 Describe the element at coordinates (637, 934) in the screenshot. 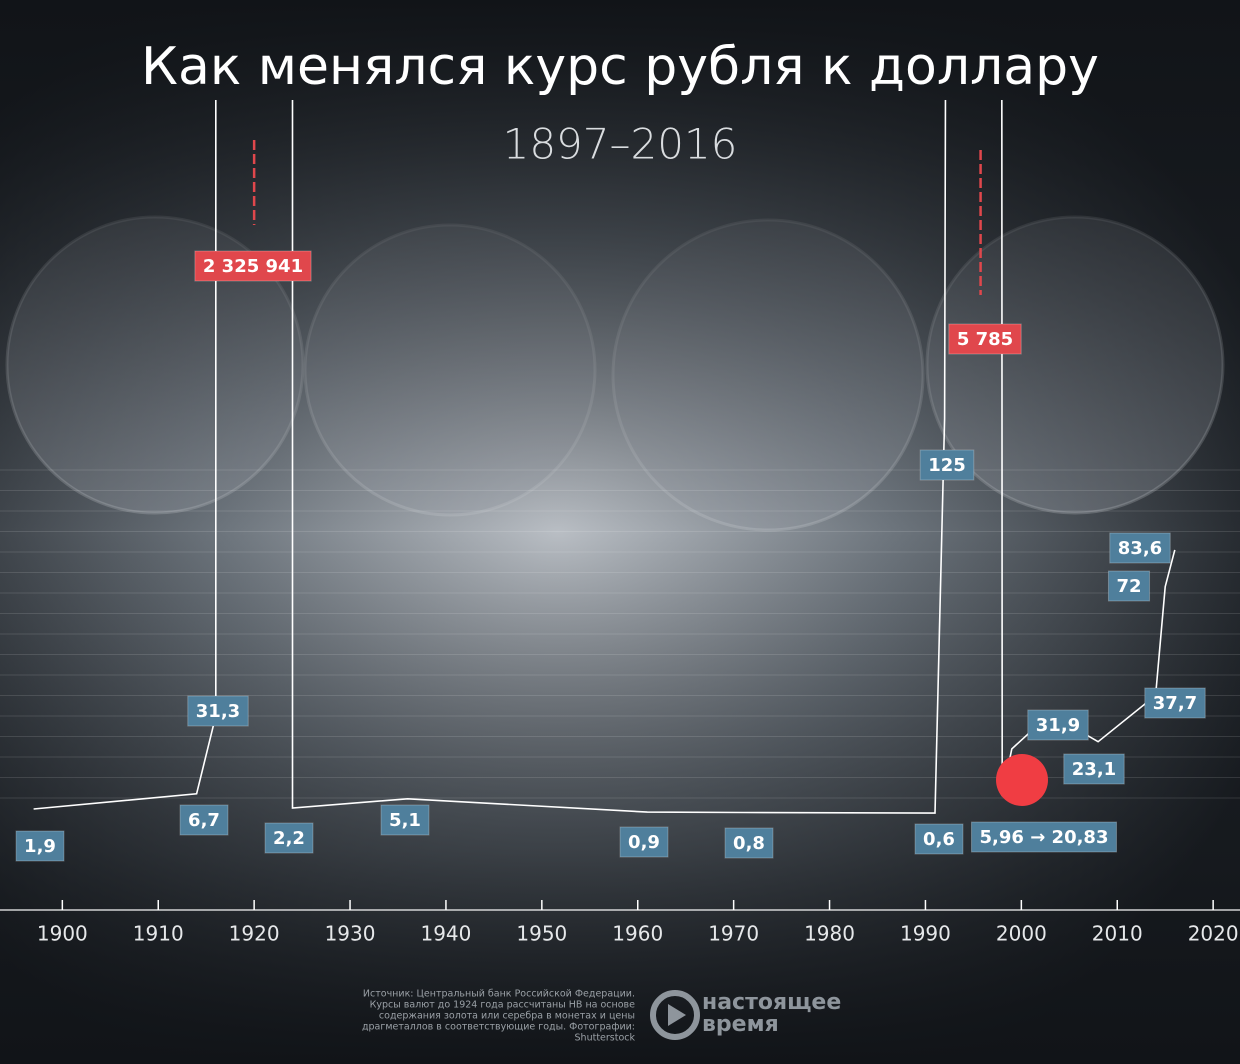

I see `x-tick-label: 1960` at that location.